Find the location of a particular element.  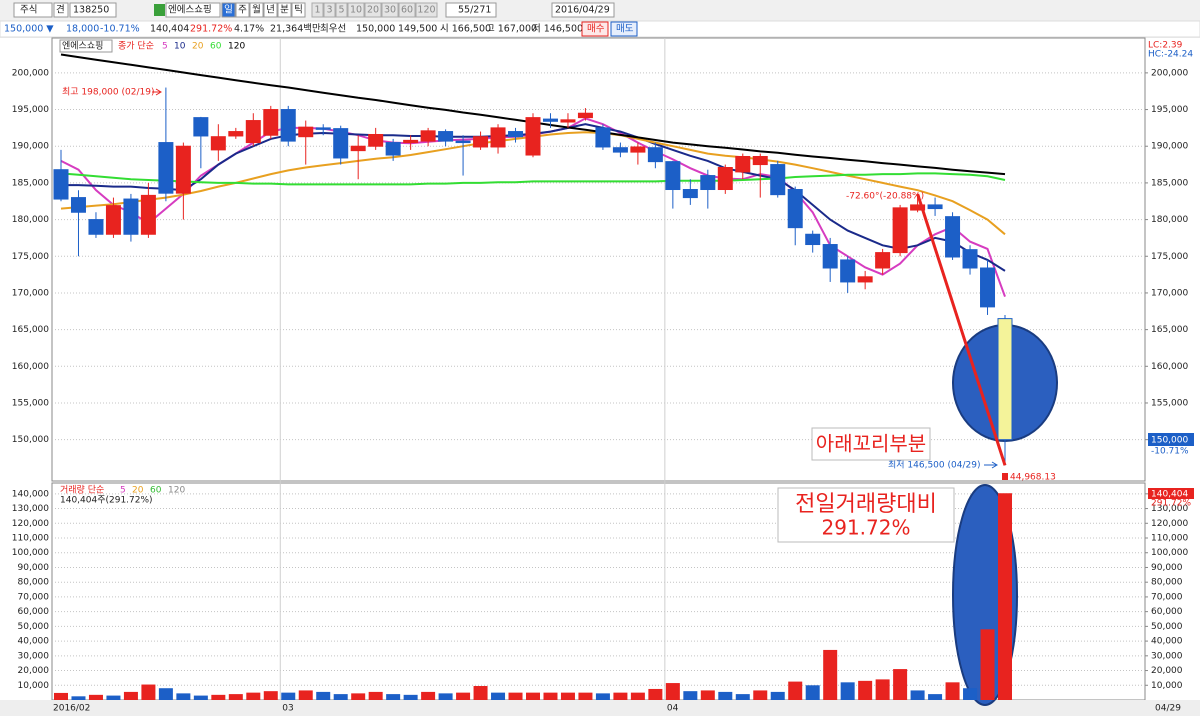

quote-amount: 21,364백만 is located at coordinates (295, 29).